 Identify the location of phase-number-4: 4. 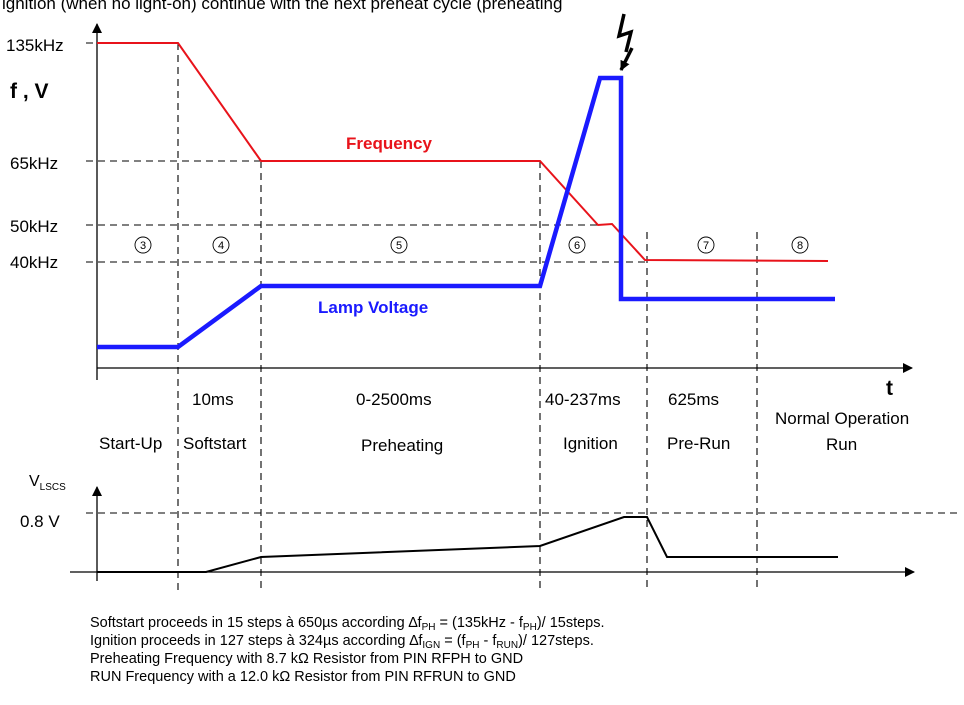
(221, 245).